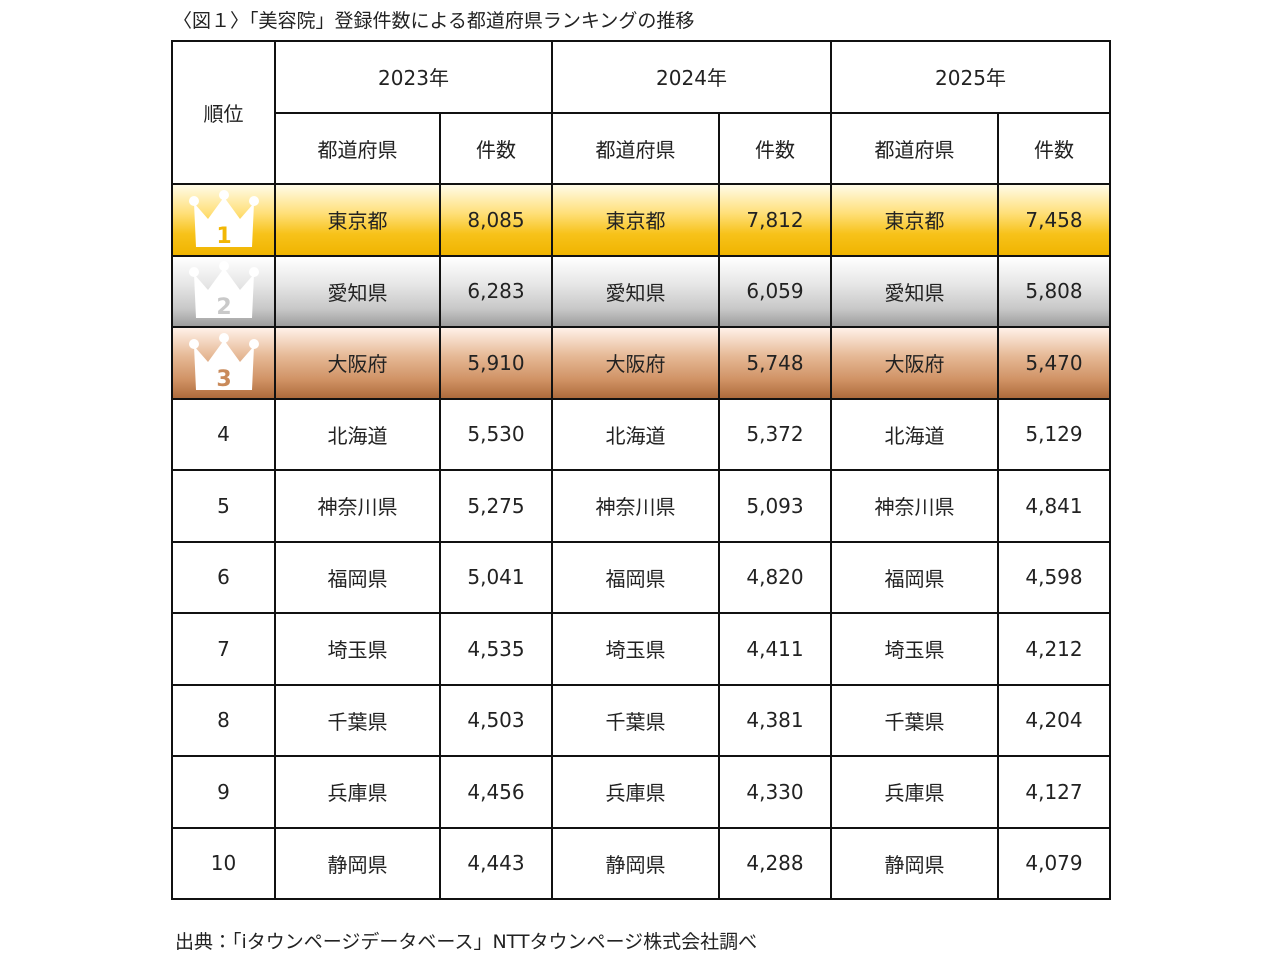 This screenshot has height=960, width=1280. I want to click on data-row: 8 千葉県 4,503 千葉県 4,381 千葉県 4,204, so click(641, 720).